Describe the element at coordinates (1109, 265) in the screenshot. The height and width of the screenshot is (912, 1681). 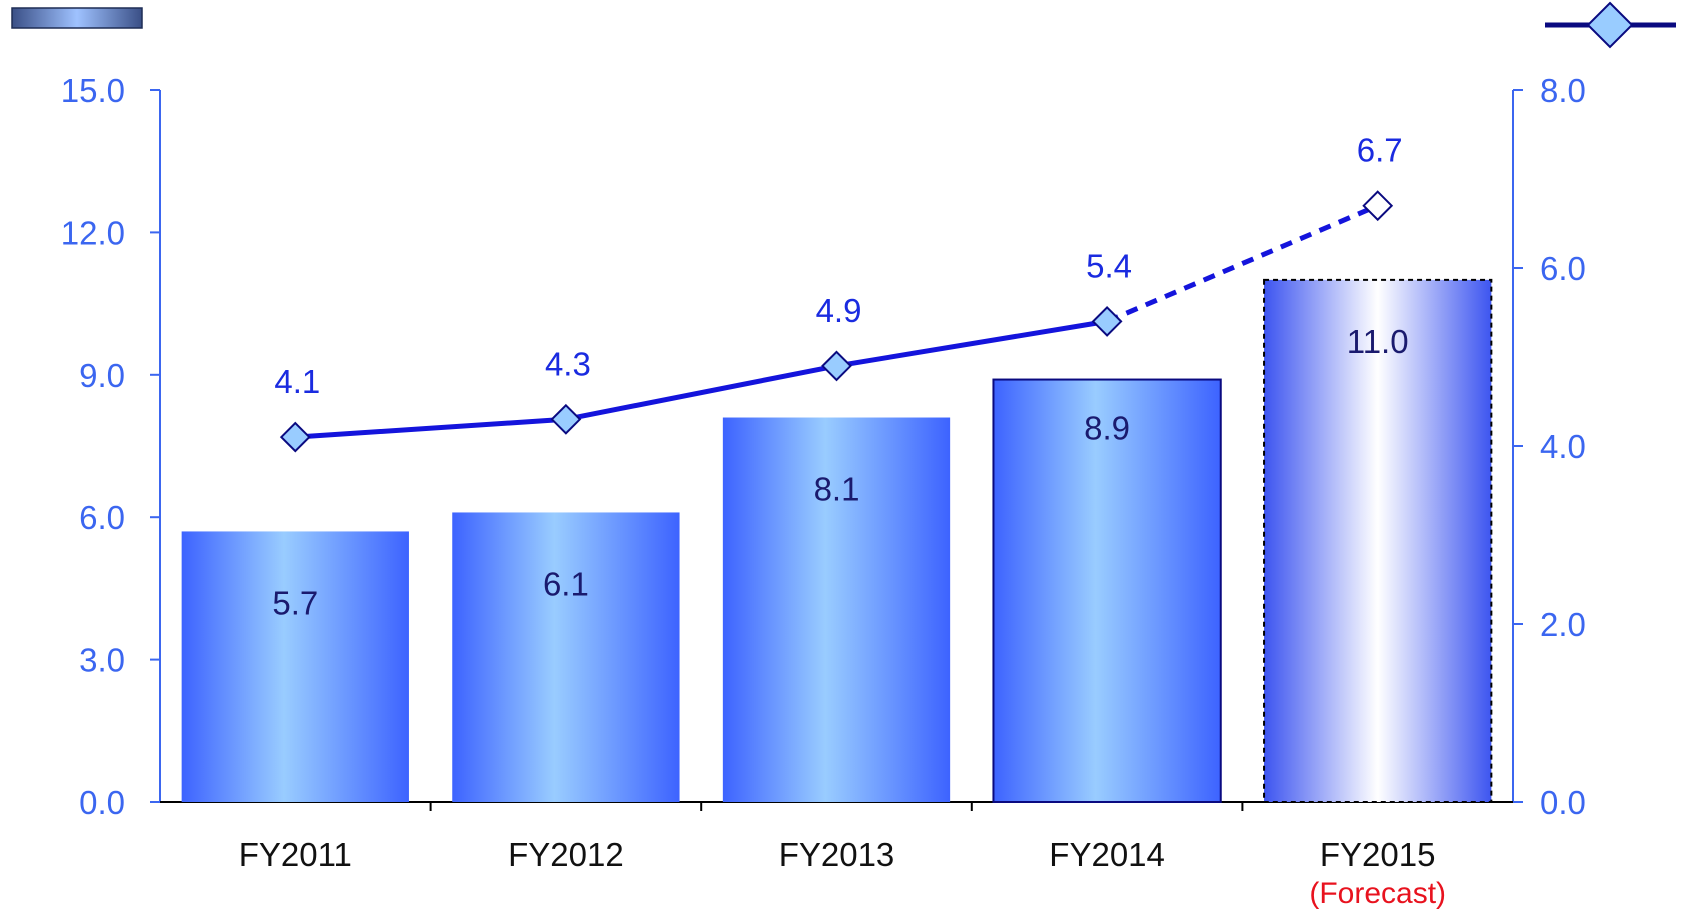
I see `line-value-label: 5.4` at that location.